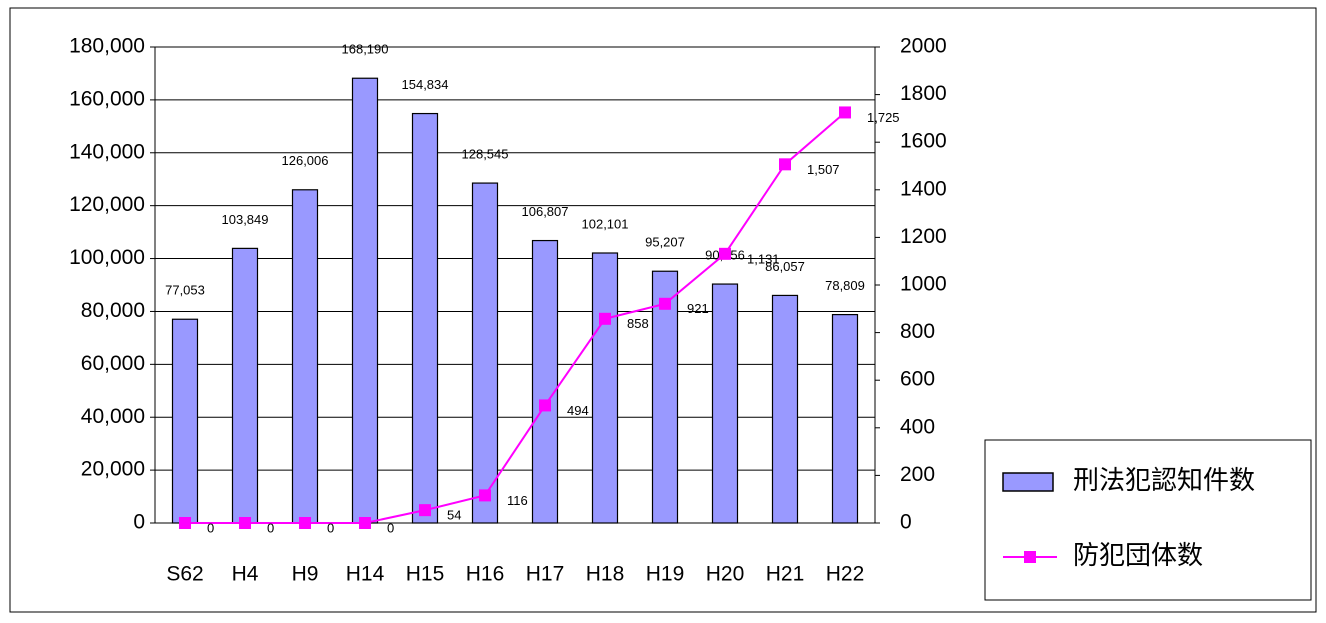 This screenshot has height=623, width=1326. What do you see at coordinates (425, 574) in the screenshot?
I see `x-tick-label: H15` at bounding box center [425, 574].